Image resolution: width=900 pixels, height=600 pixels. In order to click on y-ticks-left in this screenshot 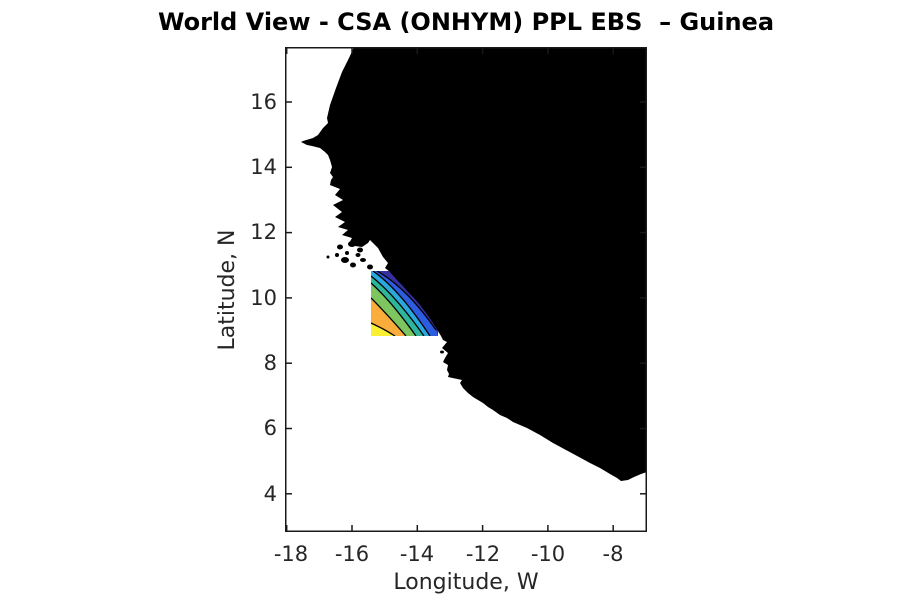, I will do `click(289, 298)`.